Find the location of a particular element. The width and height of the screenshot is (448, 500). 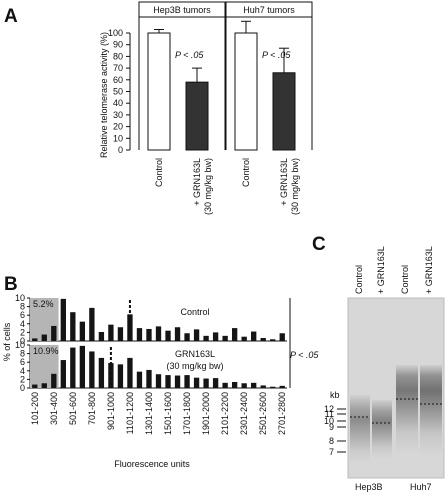

panel-b-xtick-label: 1301-1400 is located at coordinates (149, 413).